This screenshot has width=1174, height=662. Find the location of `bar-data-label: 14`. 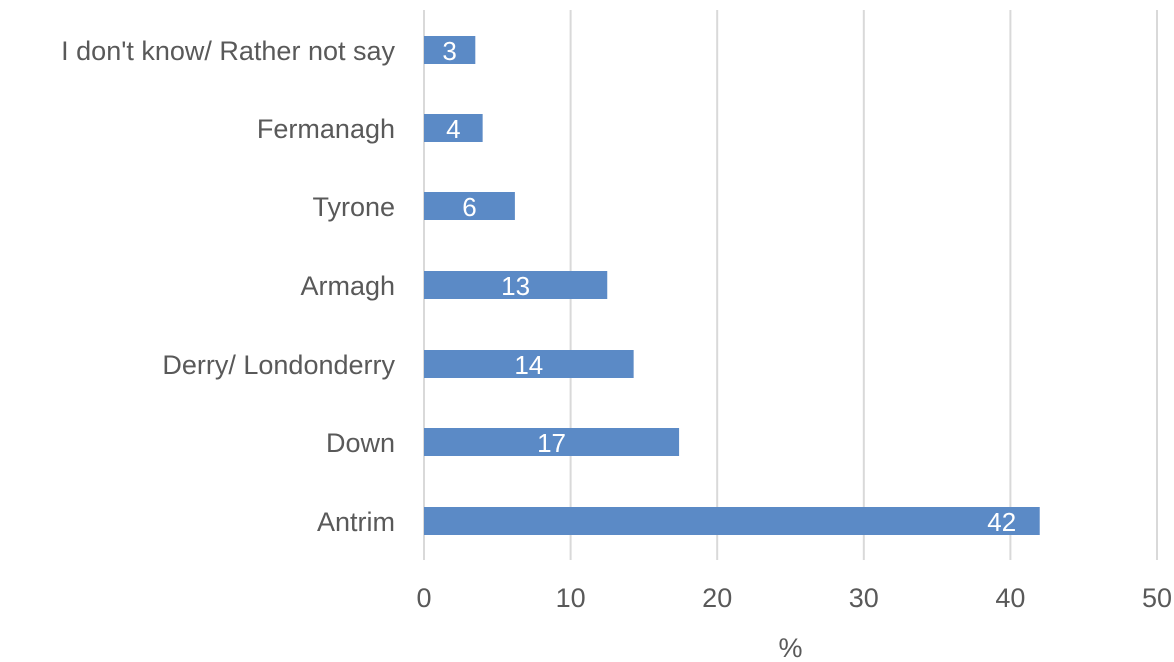

bar-data-label: 14 is located at coordinates (528, 365).